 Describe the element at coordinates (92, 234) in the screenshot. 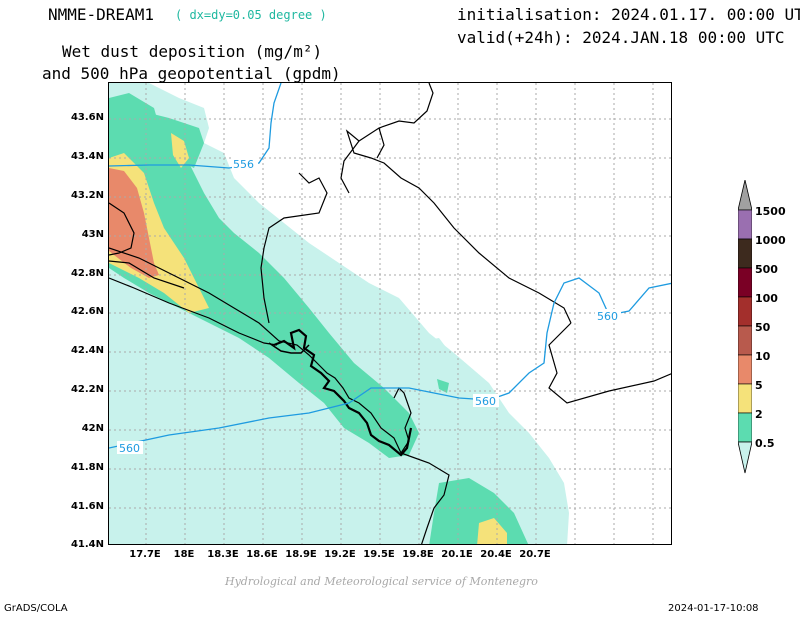

I see `lat-label-43N: 43N` at that location.